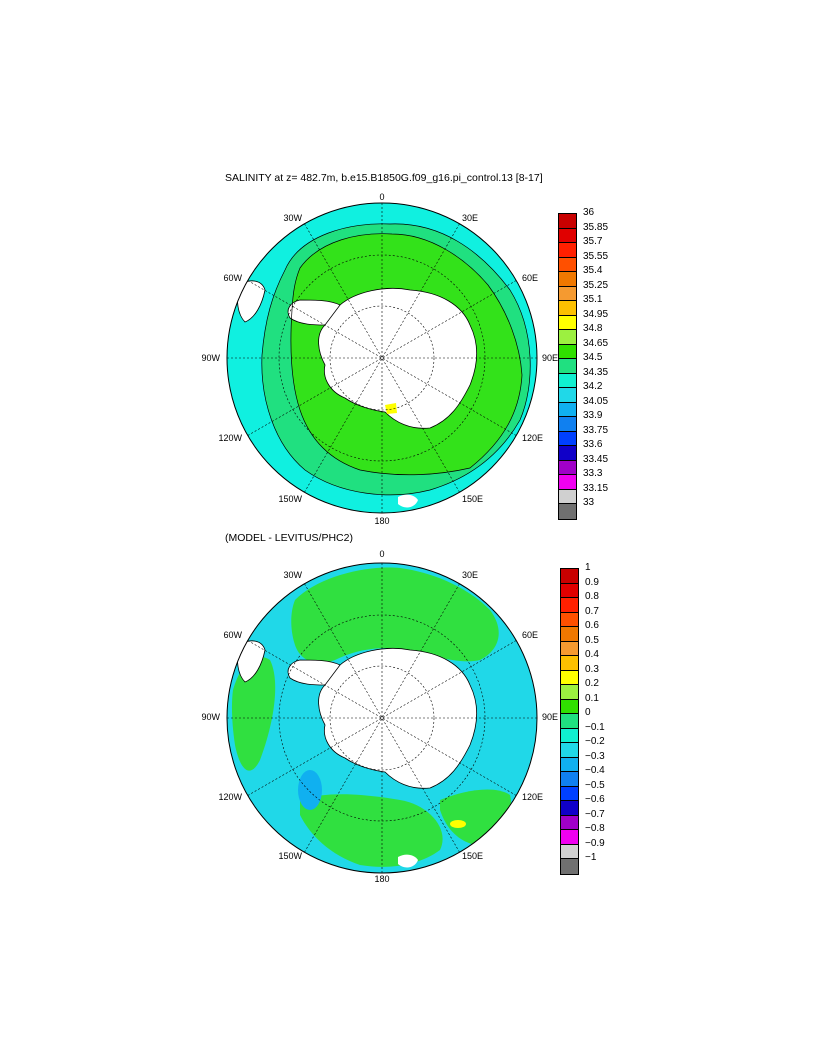 Image resolution: width=818 pixels, height=1055 pixels. Describe the element at coordinates (210, 358) in the screenshot. I see `panel1-lon-90w: 90W` at that location.